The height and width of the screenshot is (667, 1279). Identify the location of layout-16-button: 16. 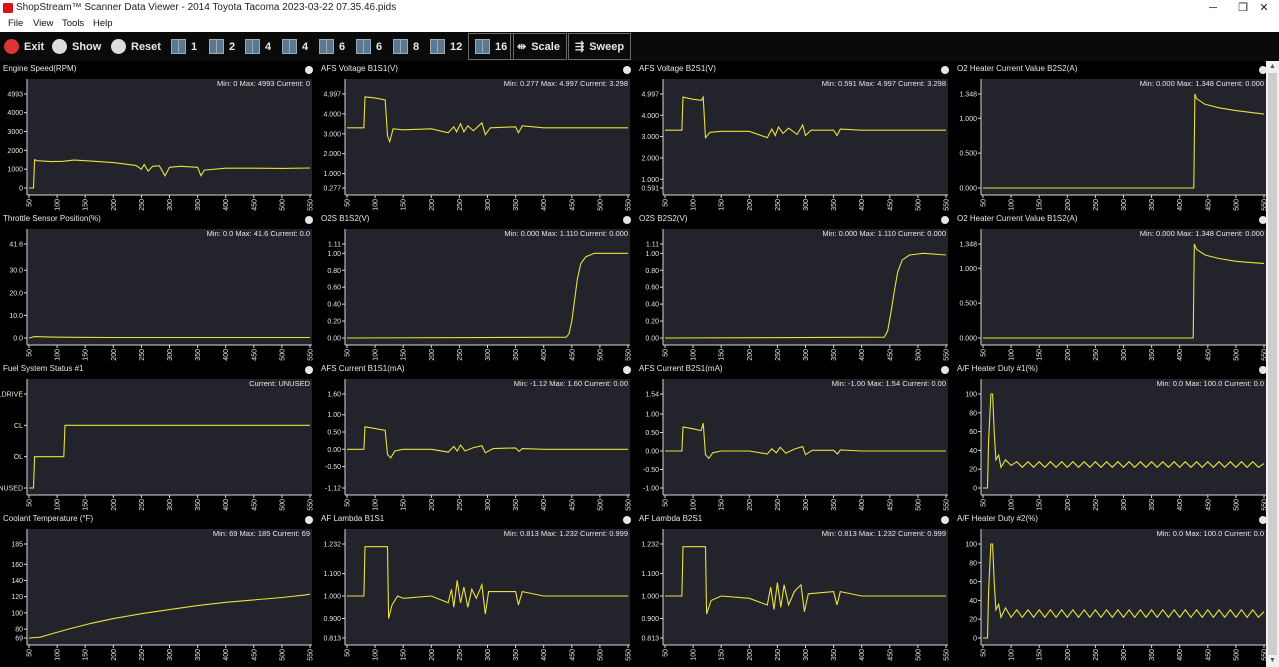
(491, 46).